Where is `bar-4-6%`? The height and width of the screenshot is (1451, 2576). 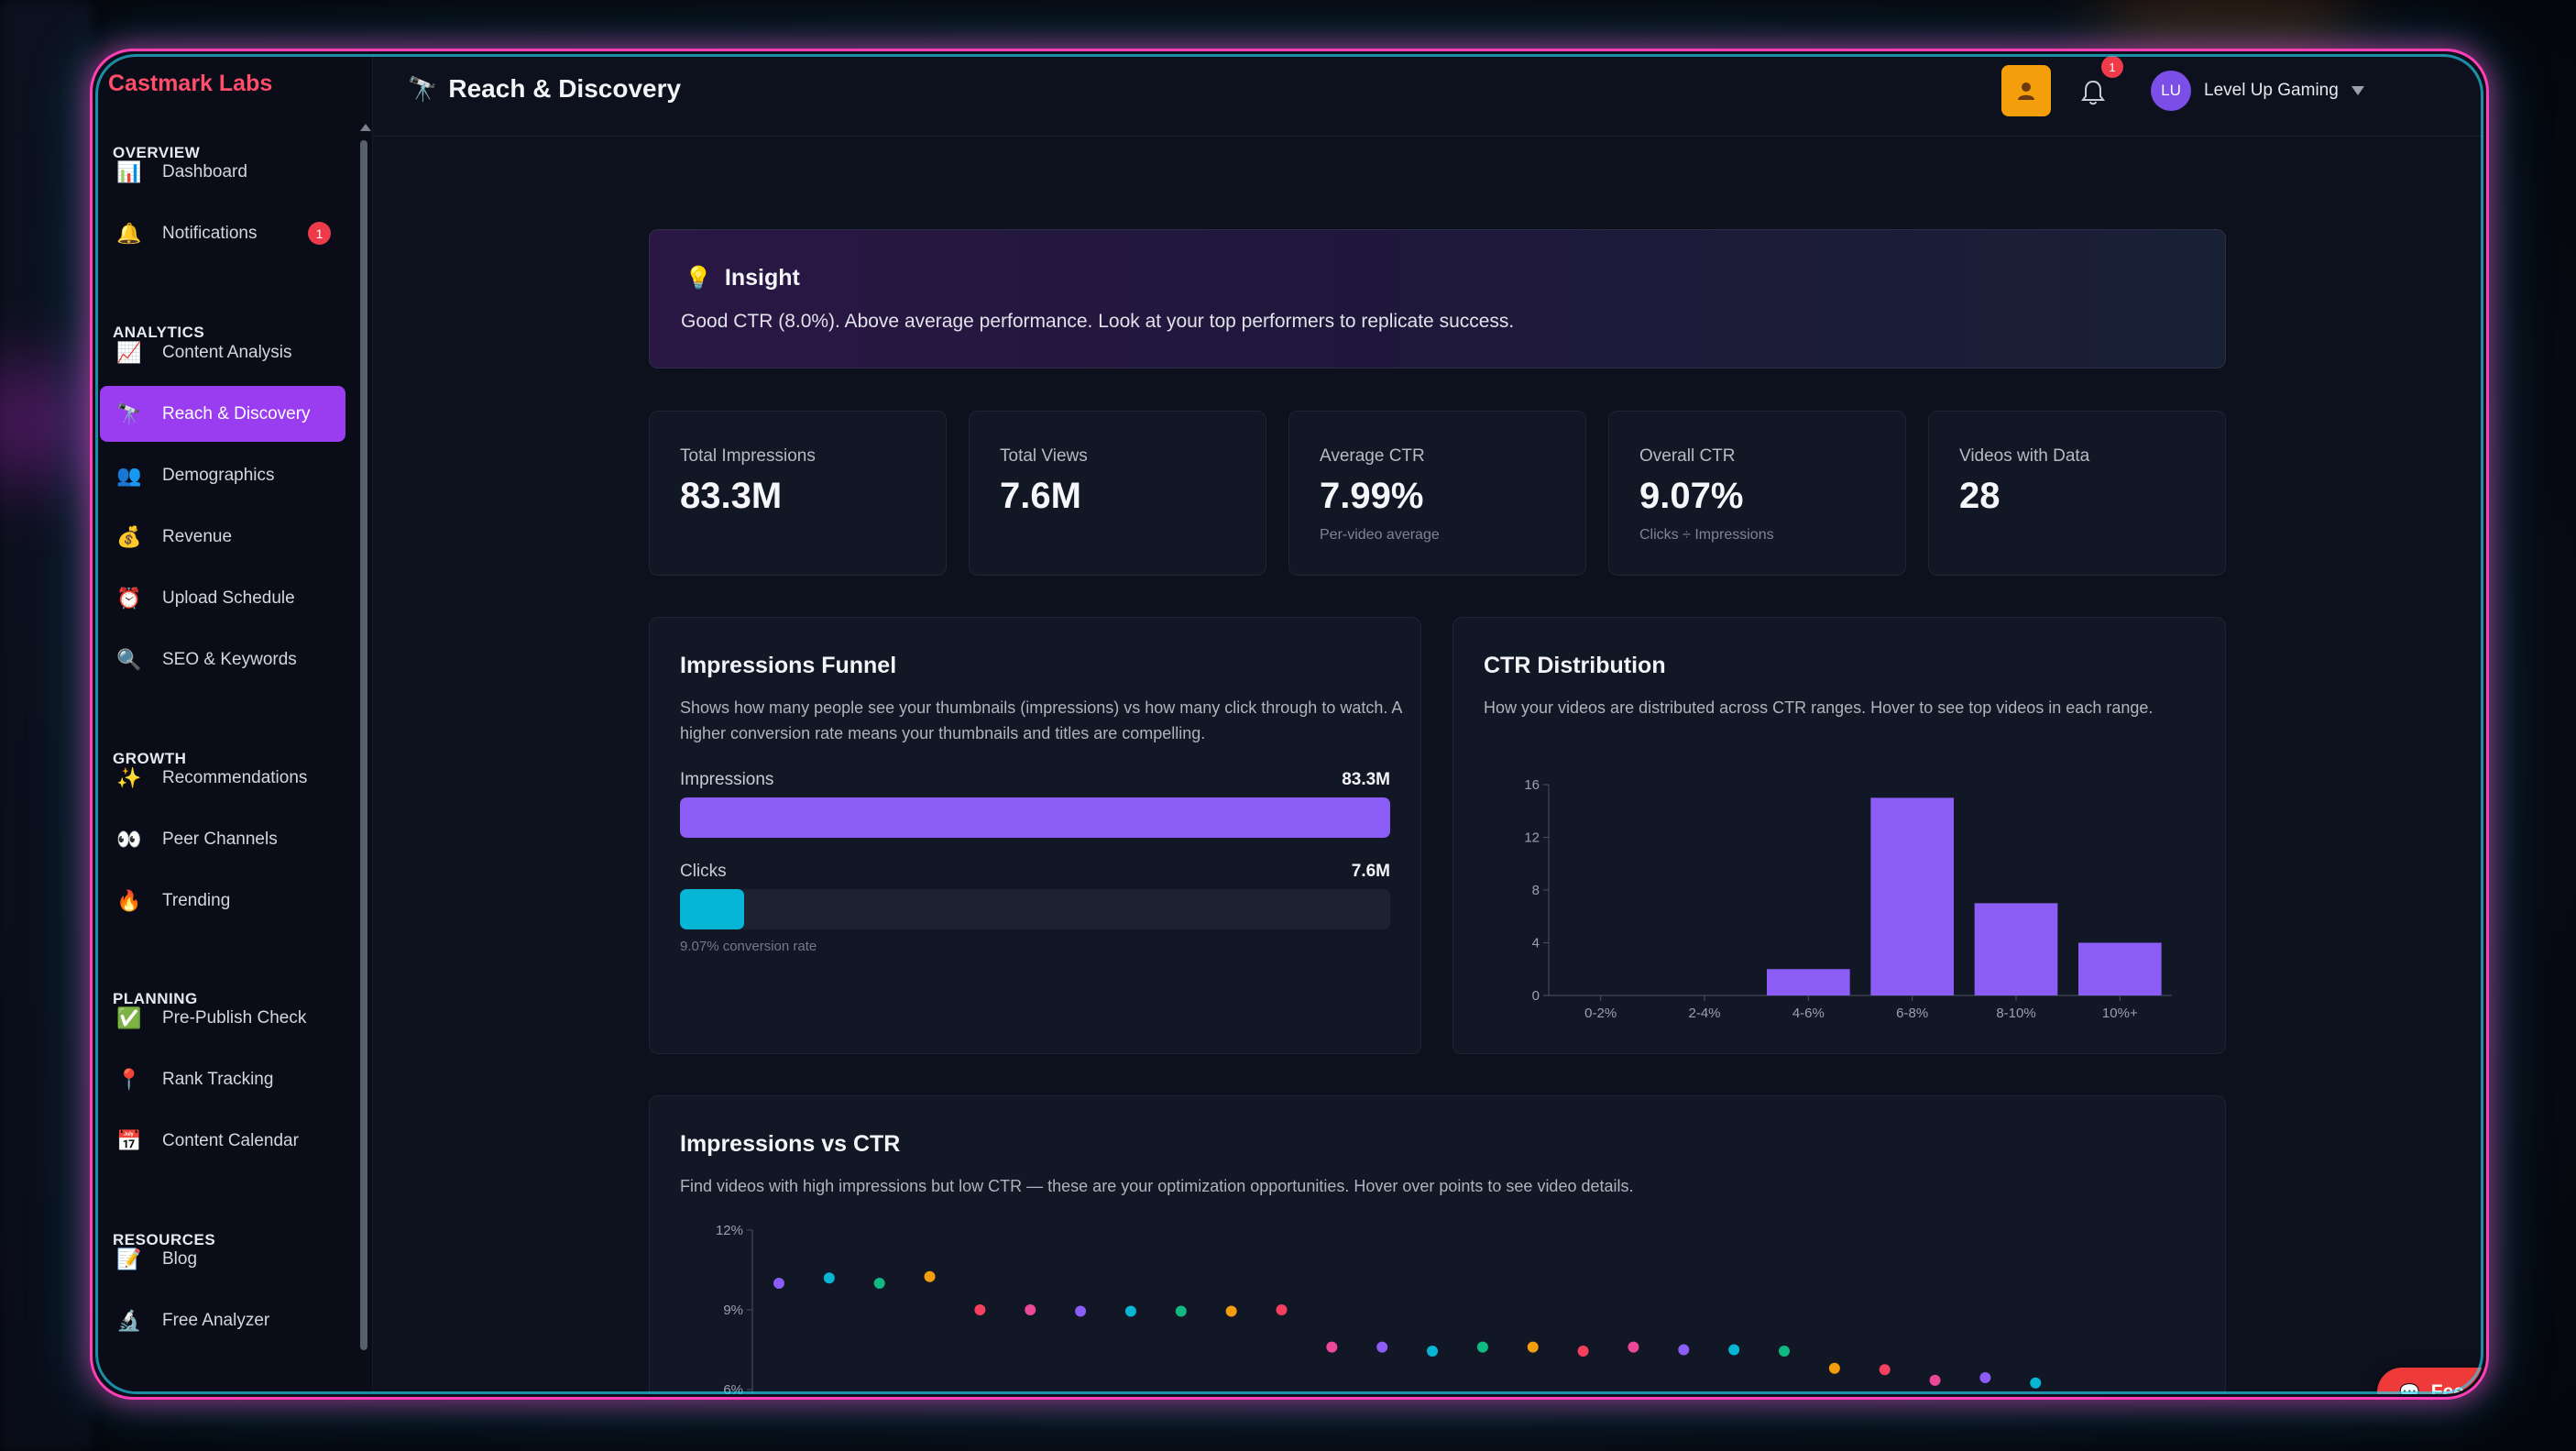
bar-4-6% is located at coordinates (1808, 982).